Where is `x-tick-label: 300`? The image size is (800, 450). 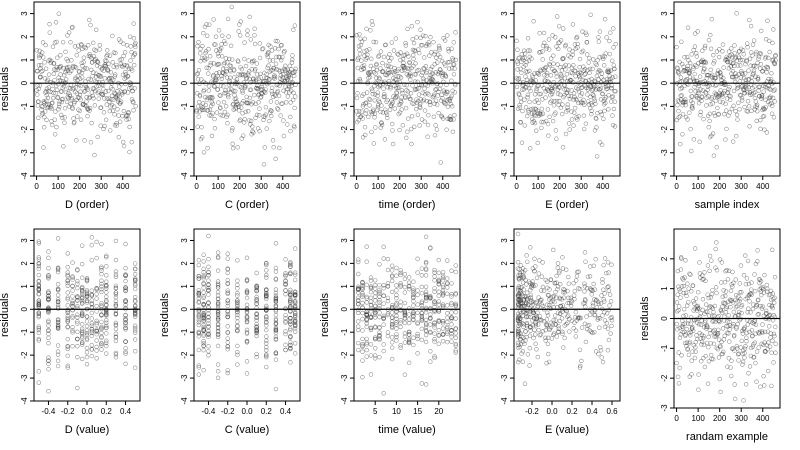
x-tick-label: 300 is located at coordinates (582, 186).